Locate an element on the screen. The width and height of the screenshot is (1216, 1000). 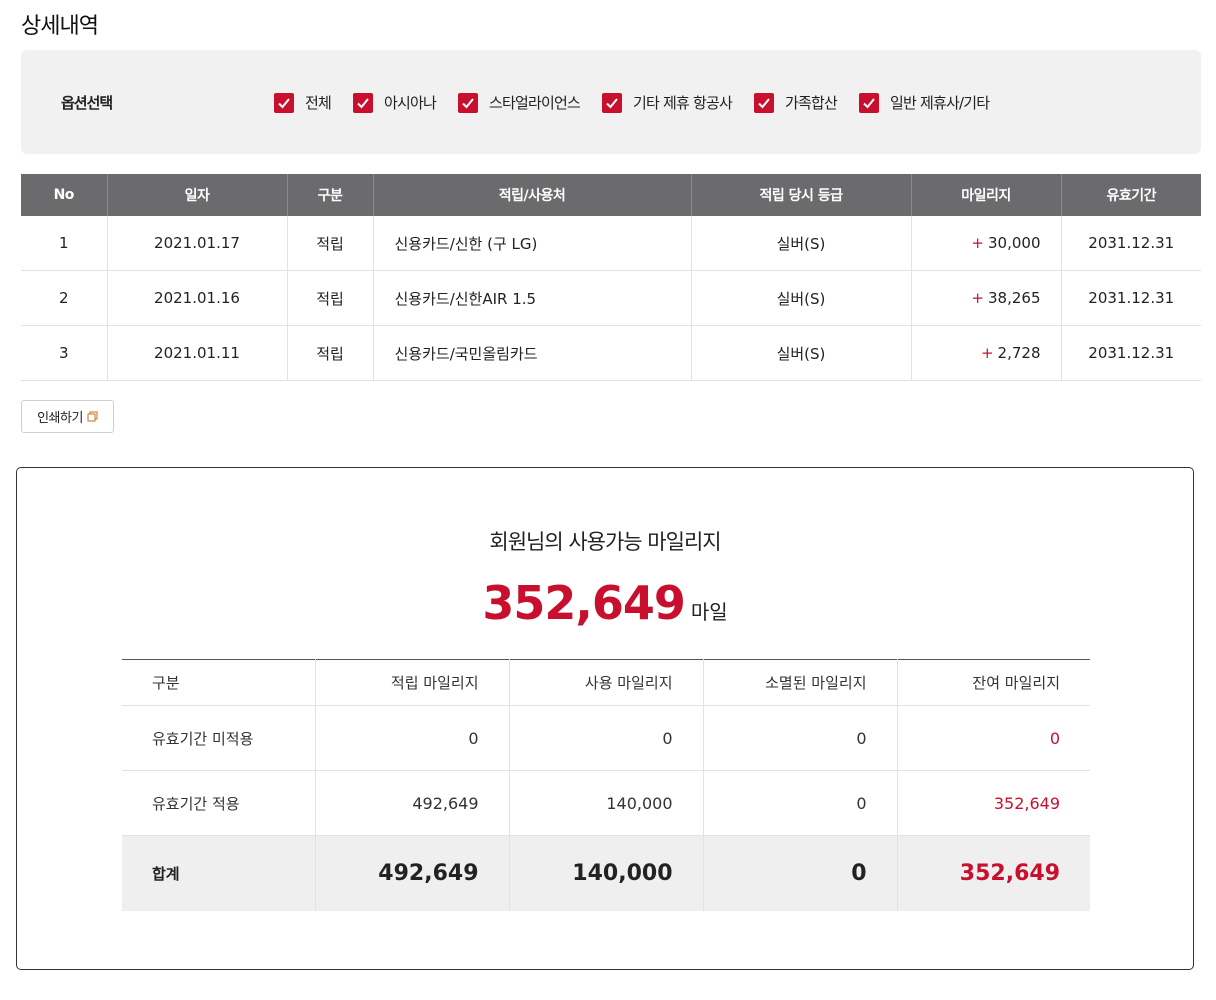
row-date: 2021.01.16 is located at coordinates (197, 298).